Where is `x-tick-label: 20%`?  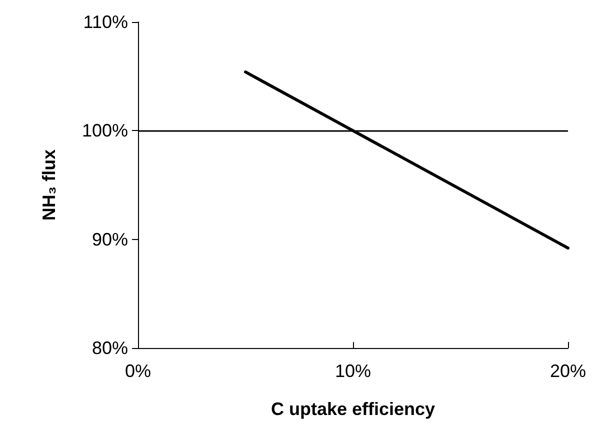 x-tick-label: 20% is located at coordinates (568, 371).